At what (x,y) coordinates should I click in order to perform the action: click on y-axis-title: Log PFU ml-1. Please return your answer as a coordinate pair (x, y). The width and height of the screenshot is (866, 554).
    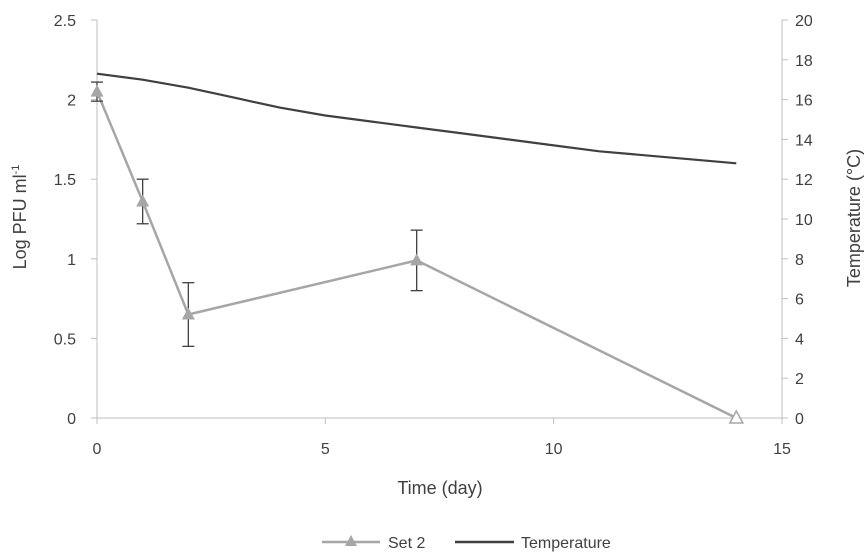
    Looking at the image, I should click on (20, 217).